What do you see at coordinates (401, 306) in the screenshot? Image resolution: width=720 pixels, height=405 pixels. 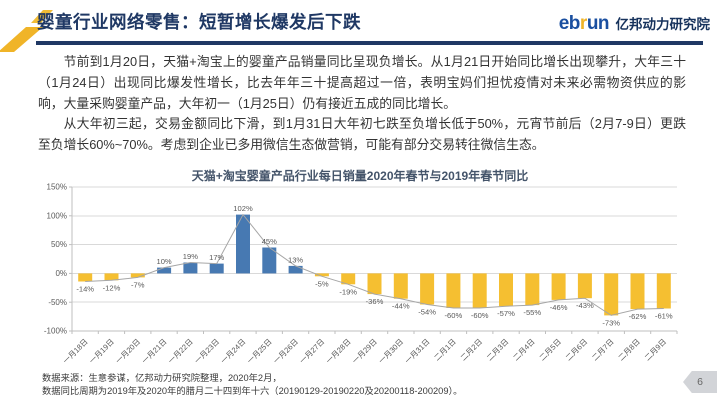 I see `data-label: -44%` at bounding box center [401, 306].